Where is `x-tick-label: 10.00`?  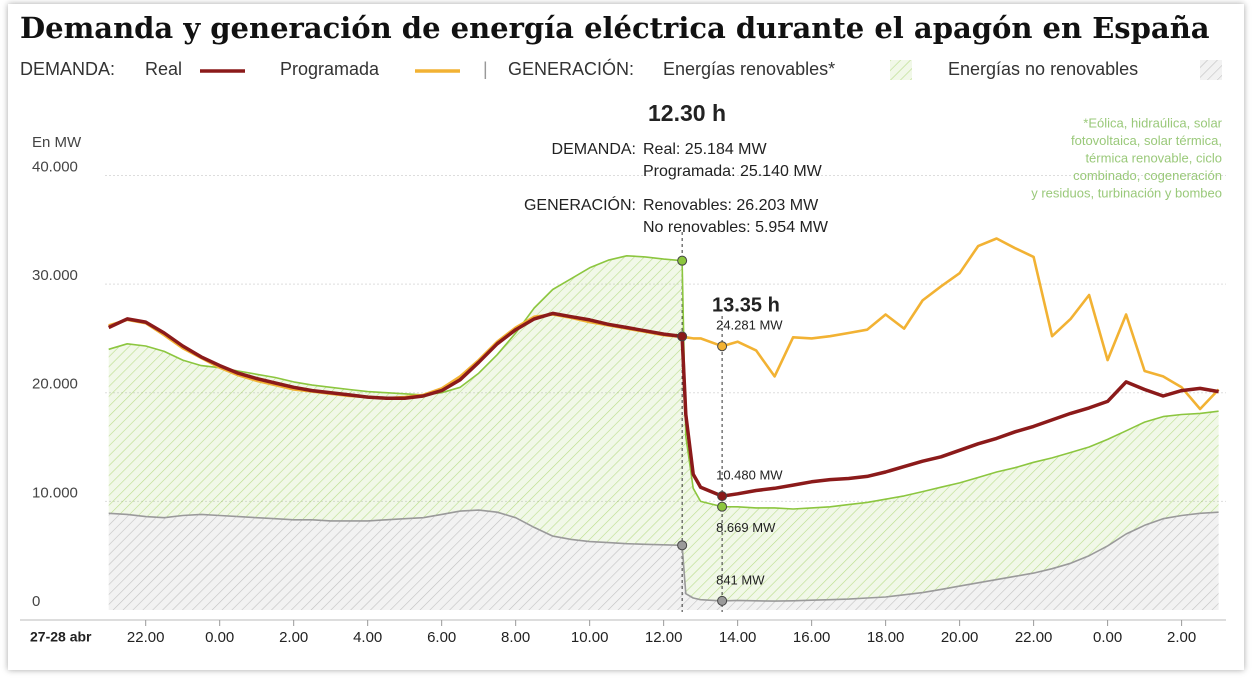
x-tick-label: 10.00 is located at coordinates (590, 637).